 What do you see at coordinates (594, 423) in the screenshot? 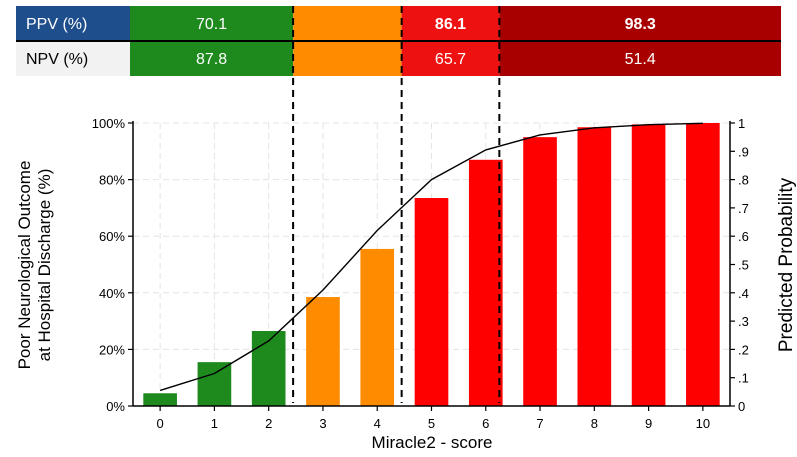
I see `x-tick-label: 8` at bounding box center [594, 423].